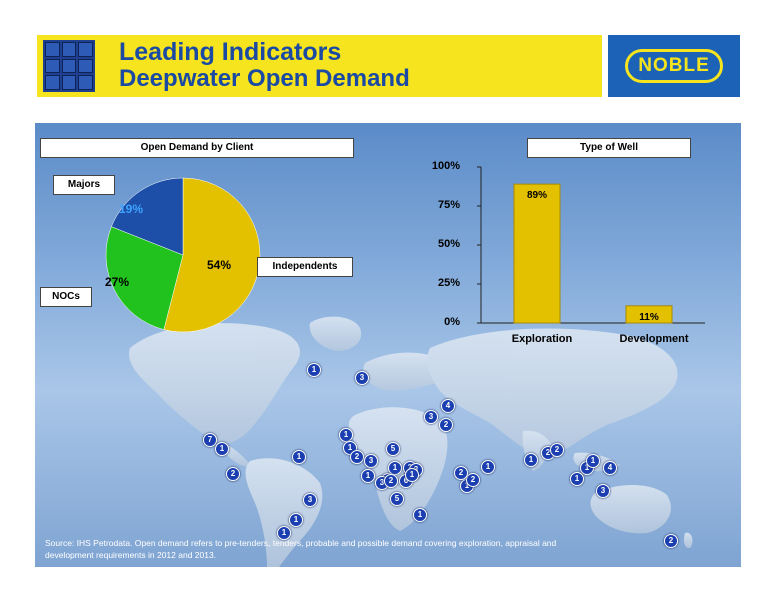 Image resolution: width=776 pixels, height=600 pixels. I want to click on header-banner: Leading Indicators Deepwater Open Demand, so click(319, 66).